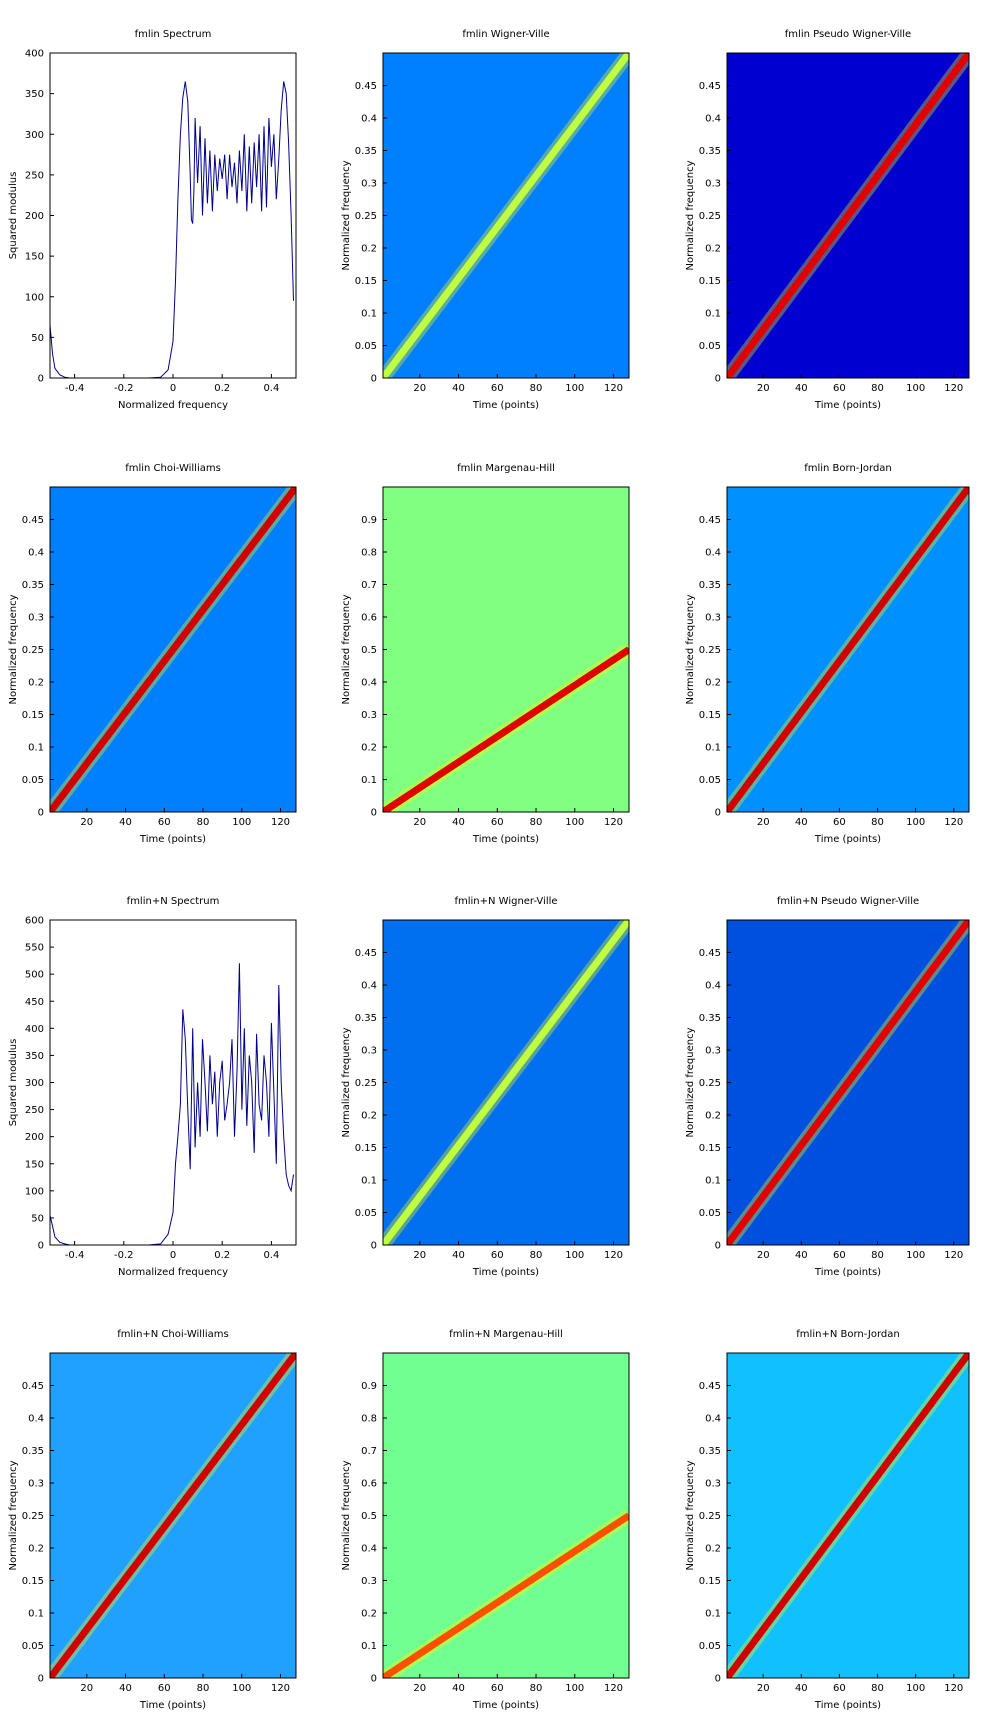 The width and height of the screenshot is (1000, 1722). What do you see at coordinates (34, 921) in the screenshot?
I see `y-tick-label: 600` at bounding box center [34, 921].